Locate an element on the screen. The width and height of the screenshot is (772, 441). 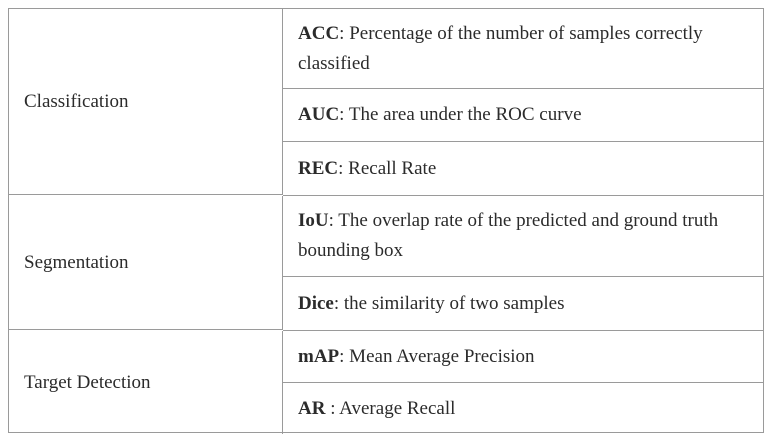
metric-desc: : Mean Average Precision is located at coordinates (437, 356).